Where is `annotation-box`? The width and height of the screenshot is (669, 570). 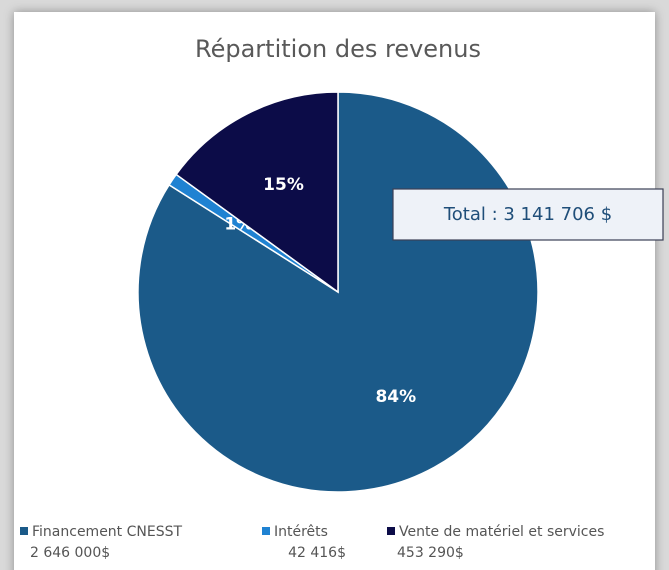 annotation-box is located at coordinates (528, 214).